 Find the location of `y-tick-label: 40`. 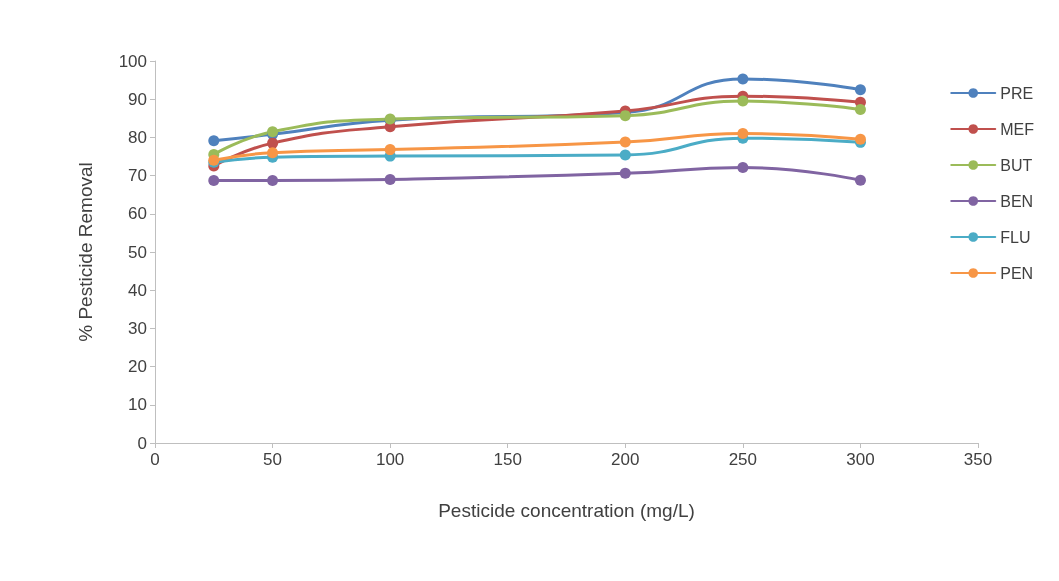

y-tick-label: 40 is located at coordinates (137, 290).